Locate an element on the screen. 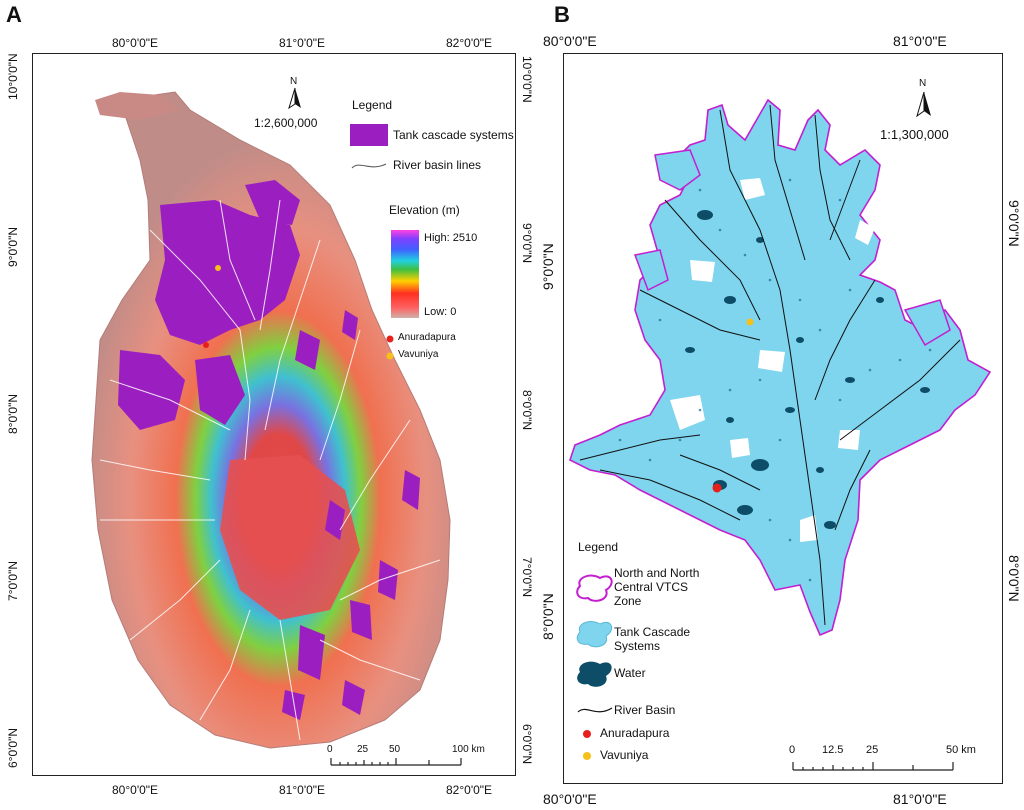 The height and width of the screenshot is (810, 1024). panel-a-left-tick-10n: 10°0'0"N is located at coordinates (13, 76).